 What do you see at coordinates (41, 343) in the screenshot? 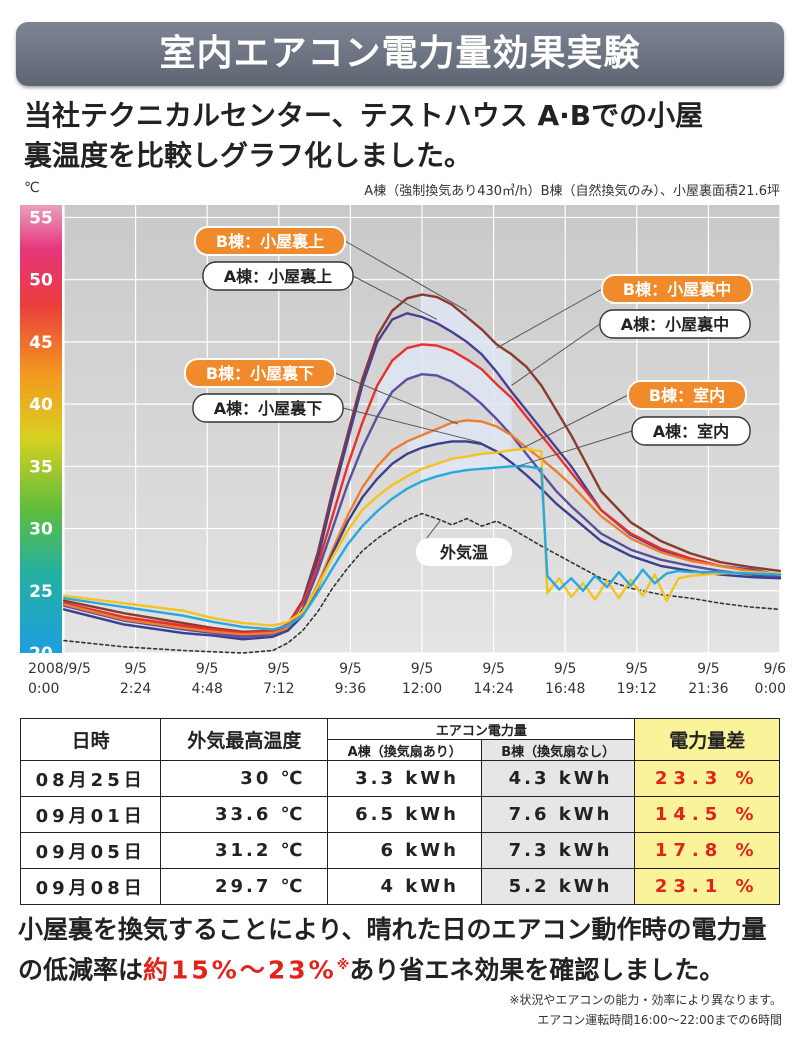
I see `y-tick-label: 45` at bounding box center [41, 343].